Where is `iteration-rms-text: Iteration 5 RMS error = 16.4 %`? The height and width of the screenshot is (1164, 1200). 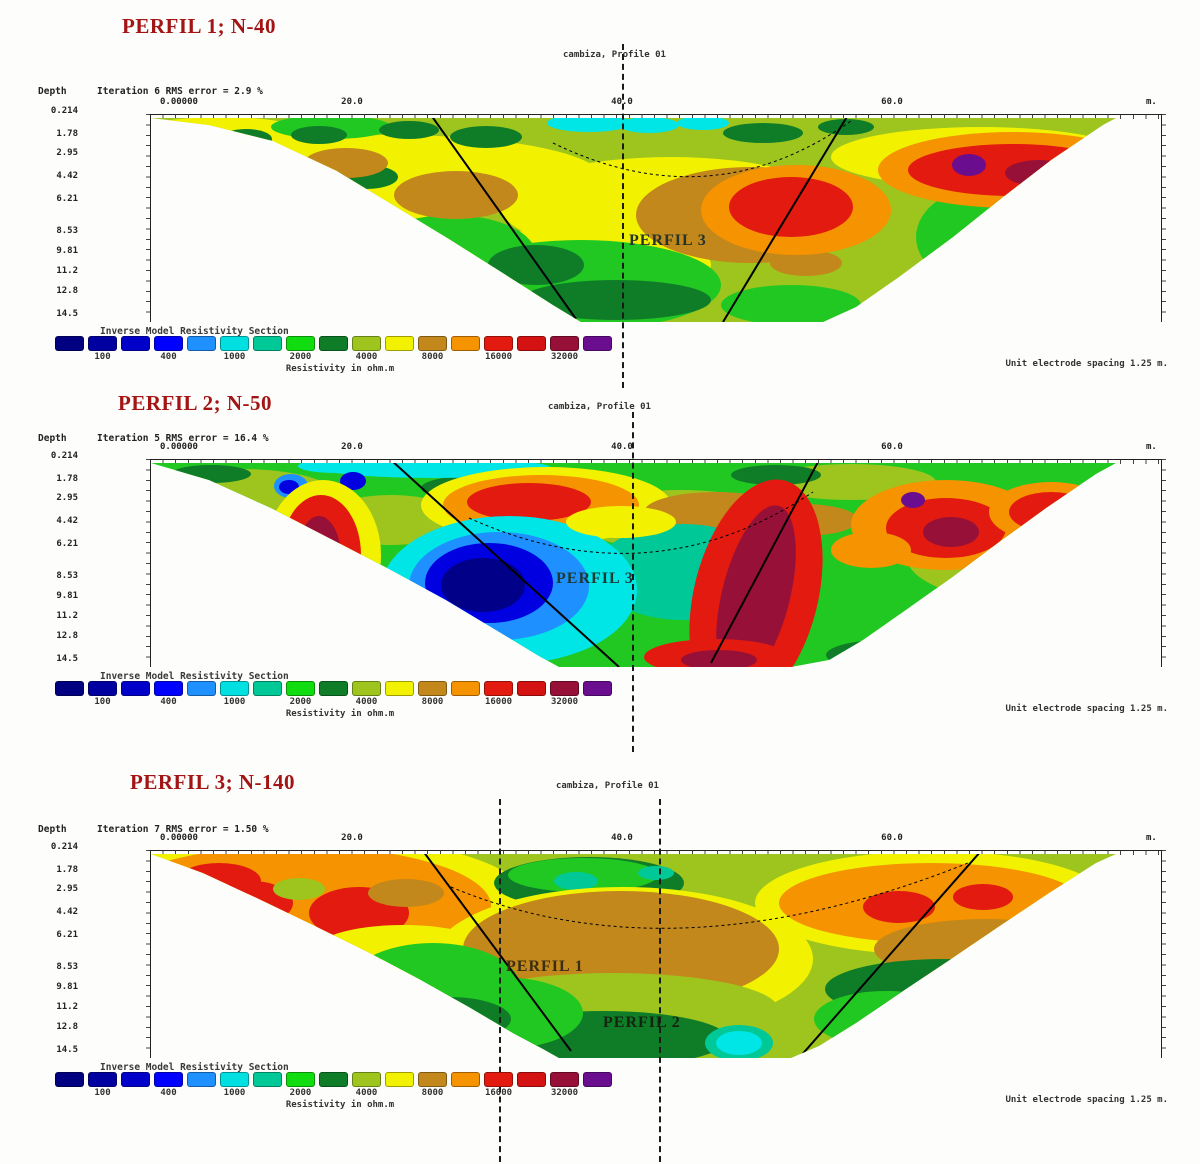
iteration-rms-text: Iteration 5 RMS error = 16.4 % is located at coordinates (183, 438).